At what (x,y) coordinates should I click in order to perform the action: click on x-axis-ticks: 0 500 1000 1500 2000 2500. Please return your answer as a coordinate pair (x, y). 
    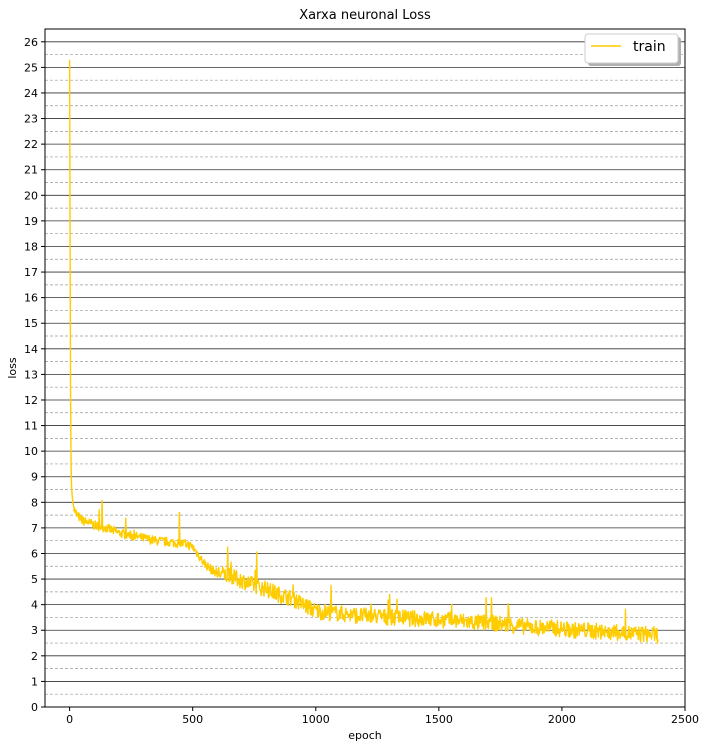
    Looking at the image, I should click on (382, 716).